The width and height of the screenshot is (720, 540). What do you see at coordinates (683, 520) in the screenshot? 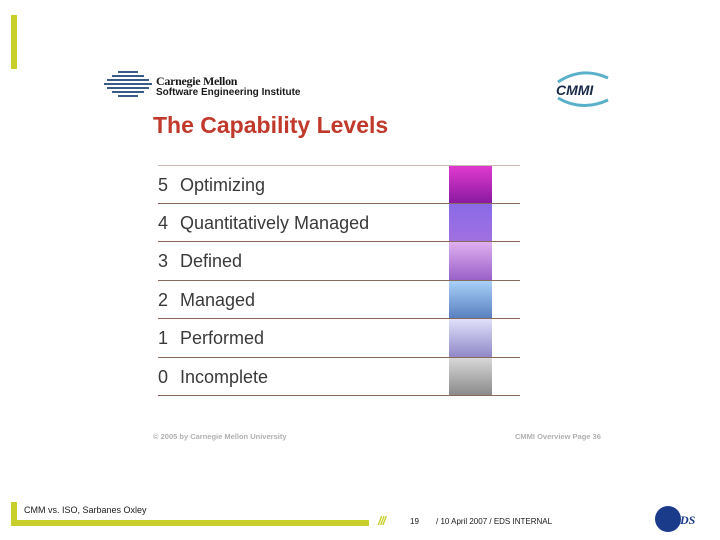
I see `eds-logo-text: EDS` at bounding box center [683, 520].